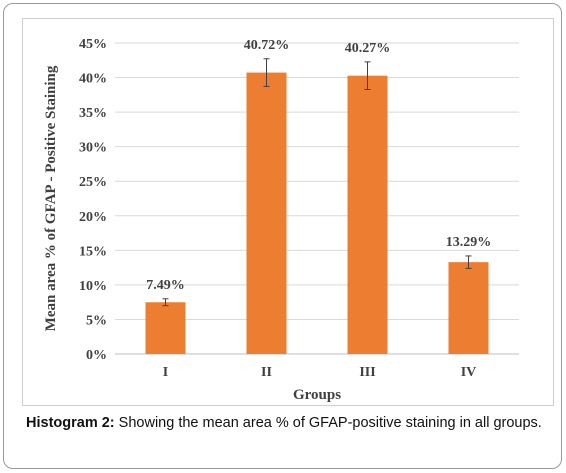  Describe the element at coordinates (317, 395) in the screenshot. I see `x-axis-title: Groups` at that location.